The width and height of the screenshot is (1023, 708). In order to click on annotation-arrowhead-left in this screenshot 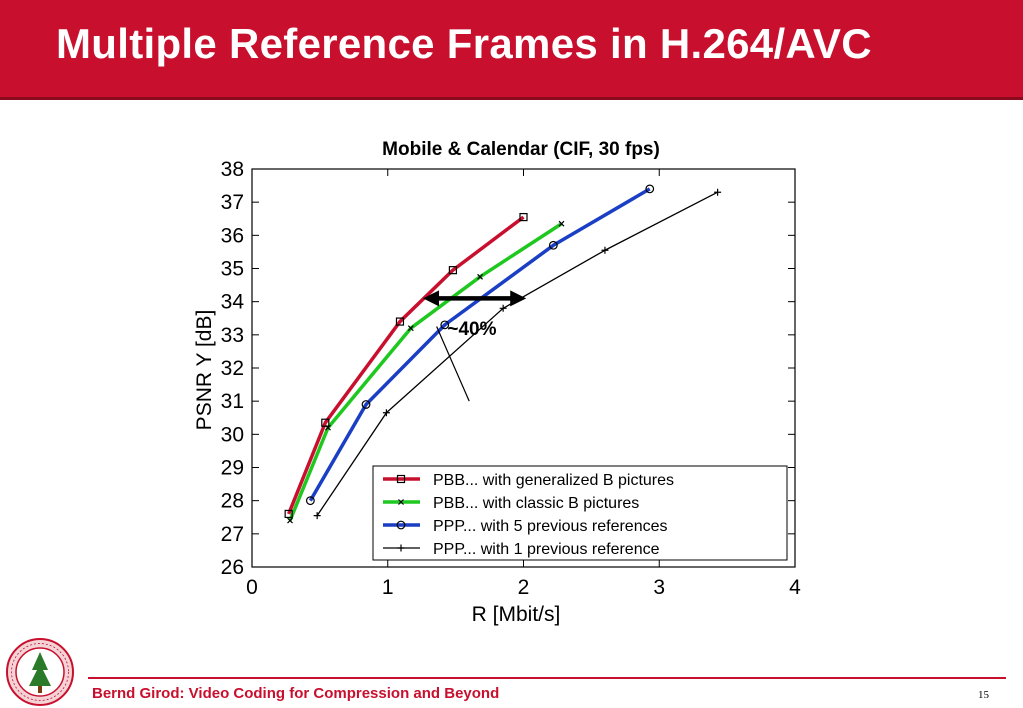, I will do `click(431, 298)`.